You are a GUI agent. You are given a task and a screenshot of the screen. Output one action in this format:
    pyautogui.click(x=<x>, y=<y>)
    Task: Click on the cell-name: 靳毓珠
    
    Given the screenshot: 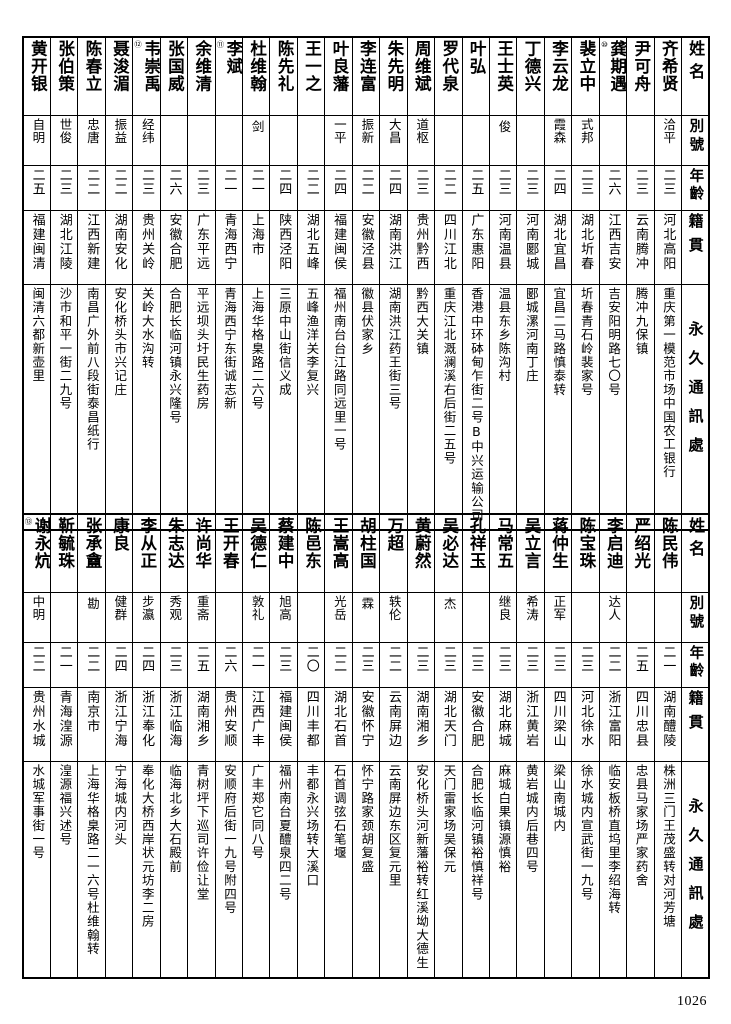 What is the action you would take?
    pyautogui.click(x=64, y=553)
    